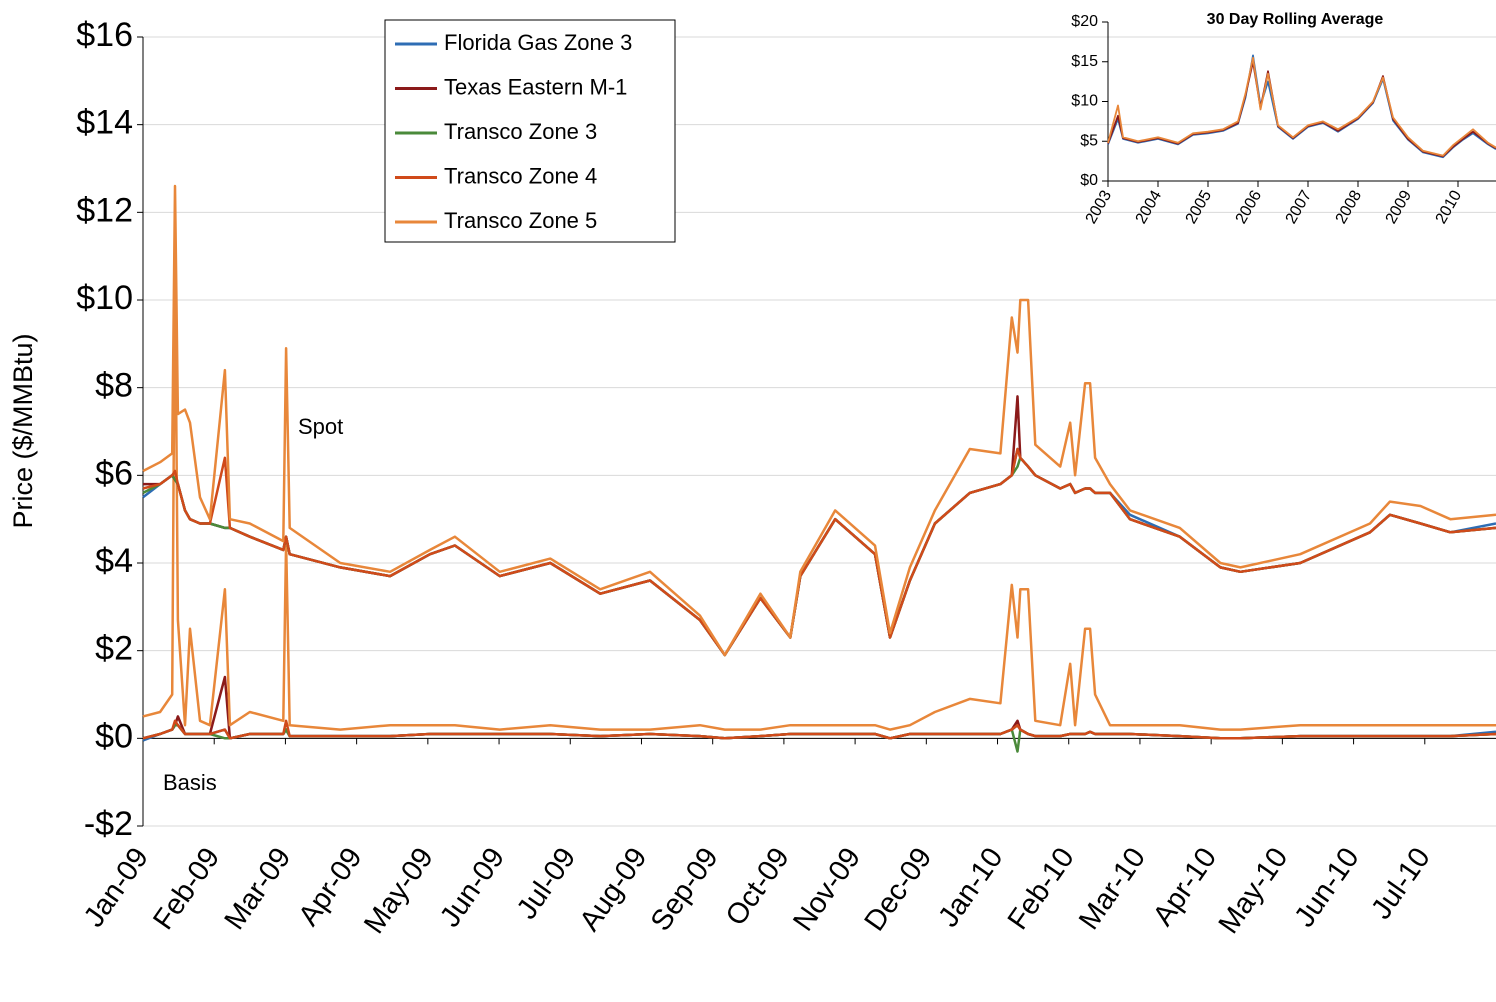 This screenshot has width=1496, height=1002. I want to click on y-tick-label: $14, so click(104, 123).